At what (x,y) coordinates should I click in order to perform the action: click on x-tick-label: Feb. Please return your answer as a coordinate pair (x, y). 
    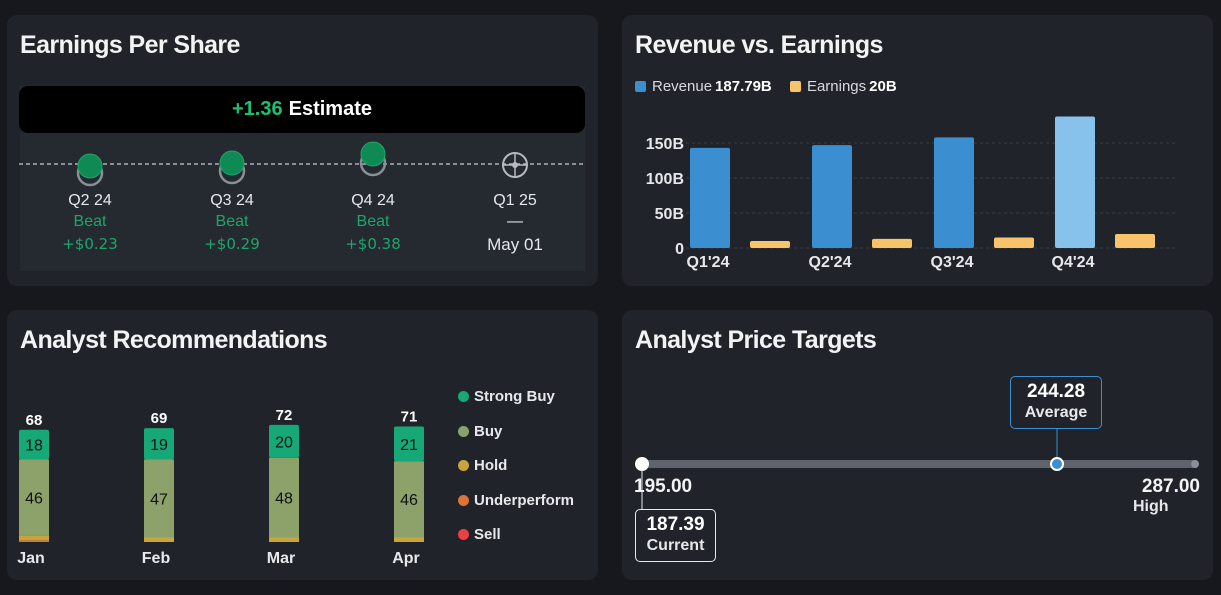
    Looking at the image, I should click on (156, 558).